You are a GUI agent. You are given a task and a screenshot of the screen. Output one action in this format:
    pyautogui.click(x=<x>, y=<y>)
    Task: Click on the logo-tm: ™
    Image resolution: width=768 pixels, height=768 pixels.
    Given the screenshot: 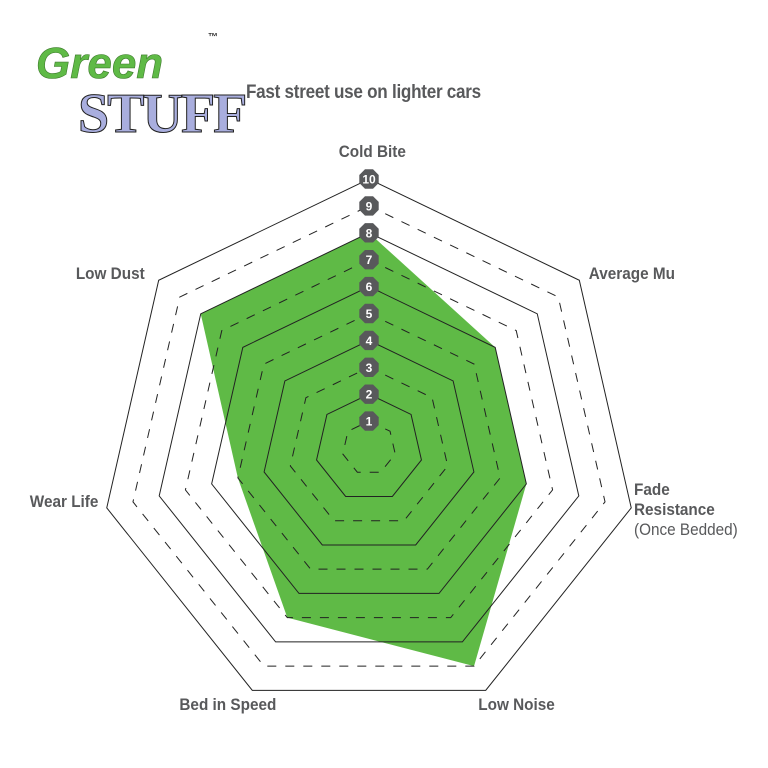 What is the action you would take?
    pyautogui.click(x=213, y=37)
    